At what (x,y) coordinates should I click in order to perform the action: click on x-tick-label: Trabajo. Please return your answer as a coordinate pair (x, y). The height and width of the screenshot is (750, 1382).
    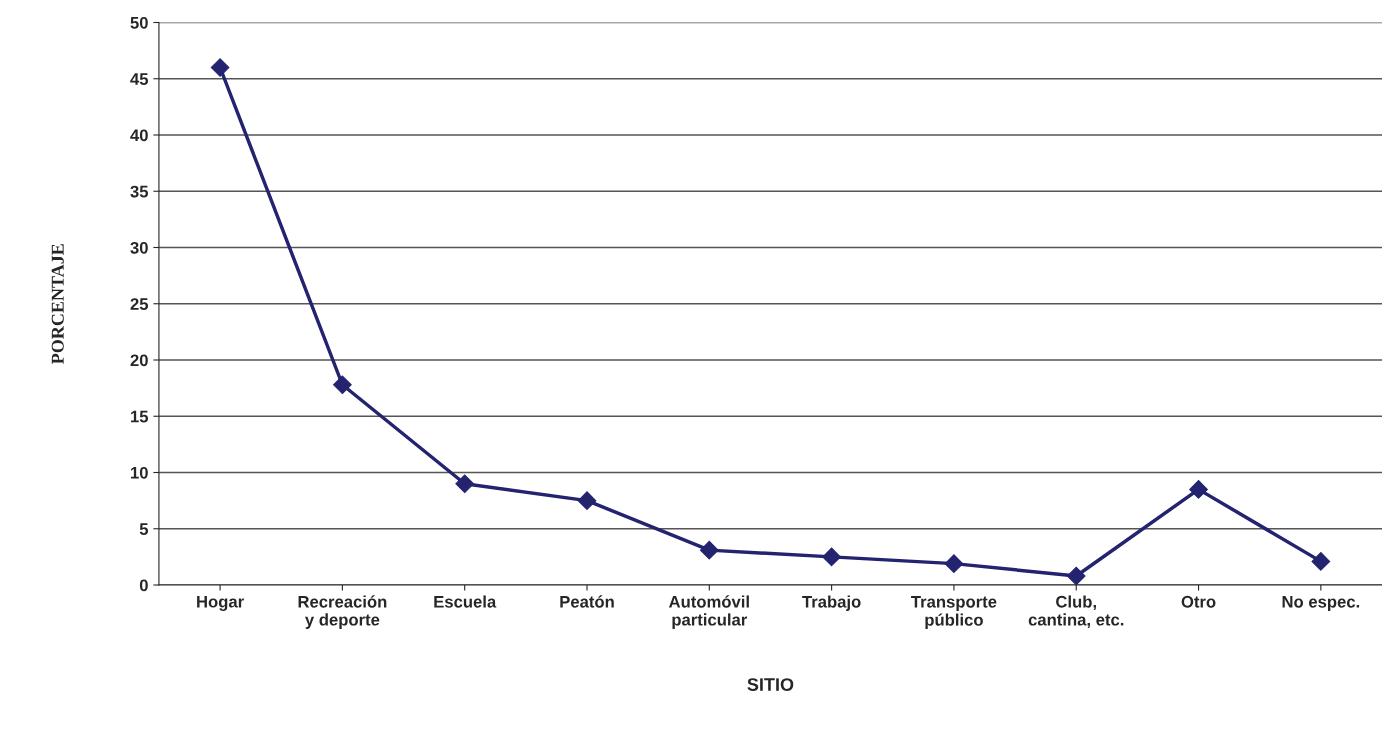
    Looking at the image, I should click on (831, 603).